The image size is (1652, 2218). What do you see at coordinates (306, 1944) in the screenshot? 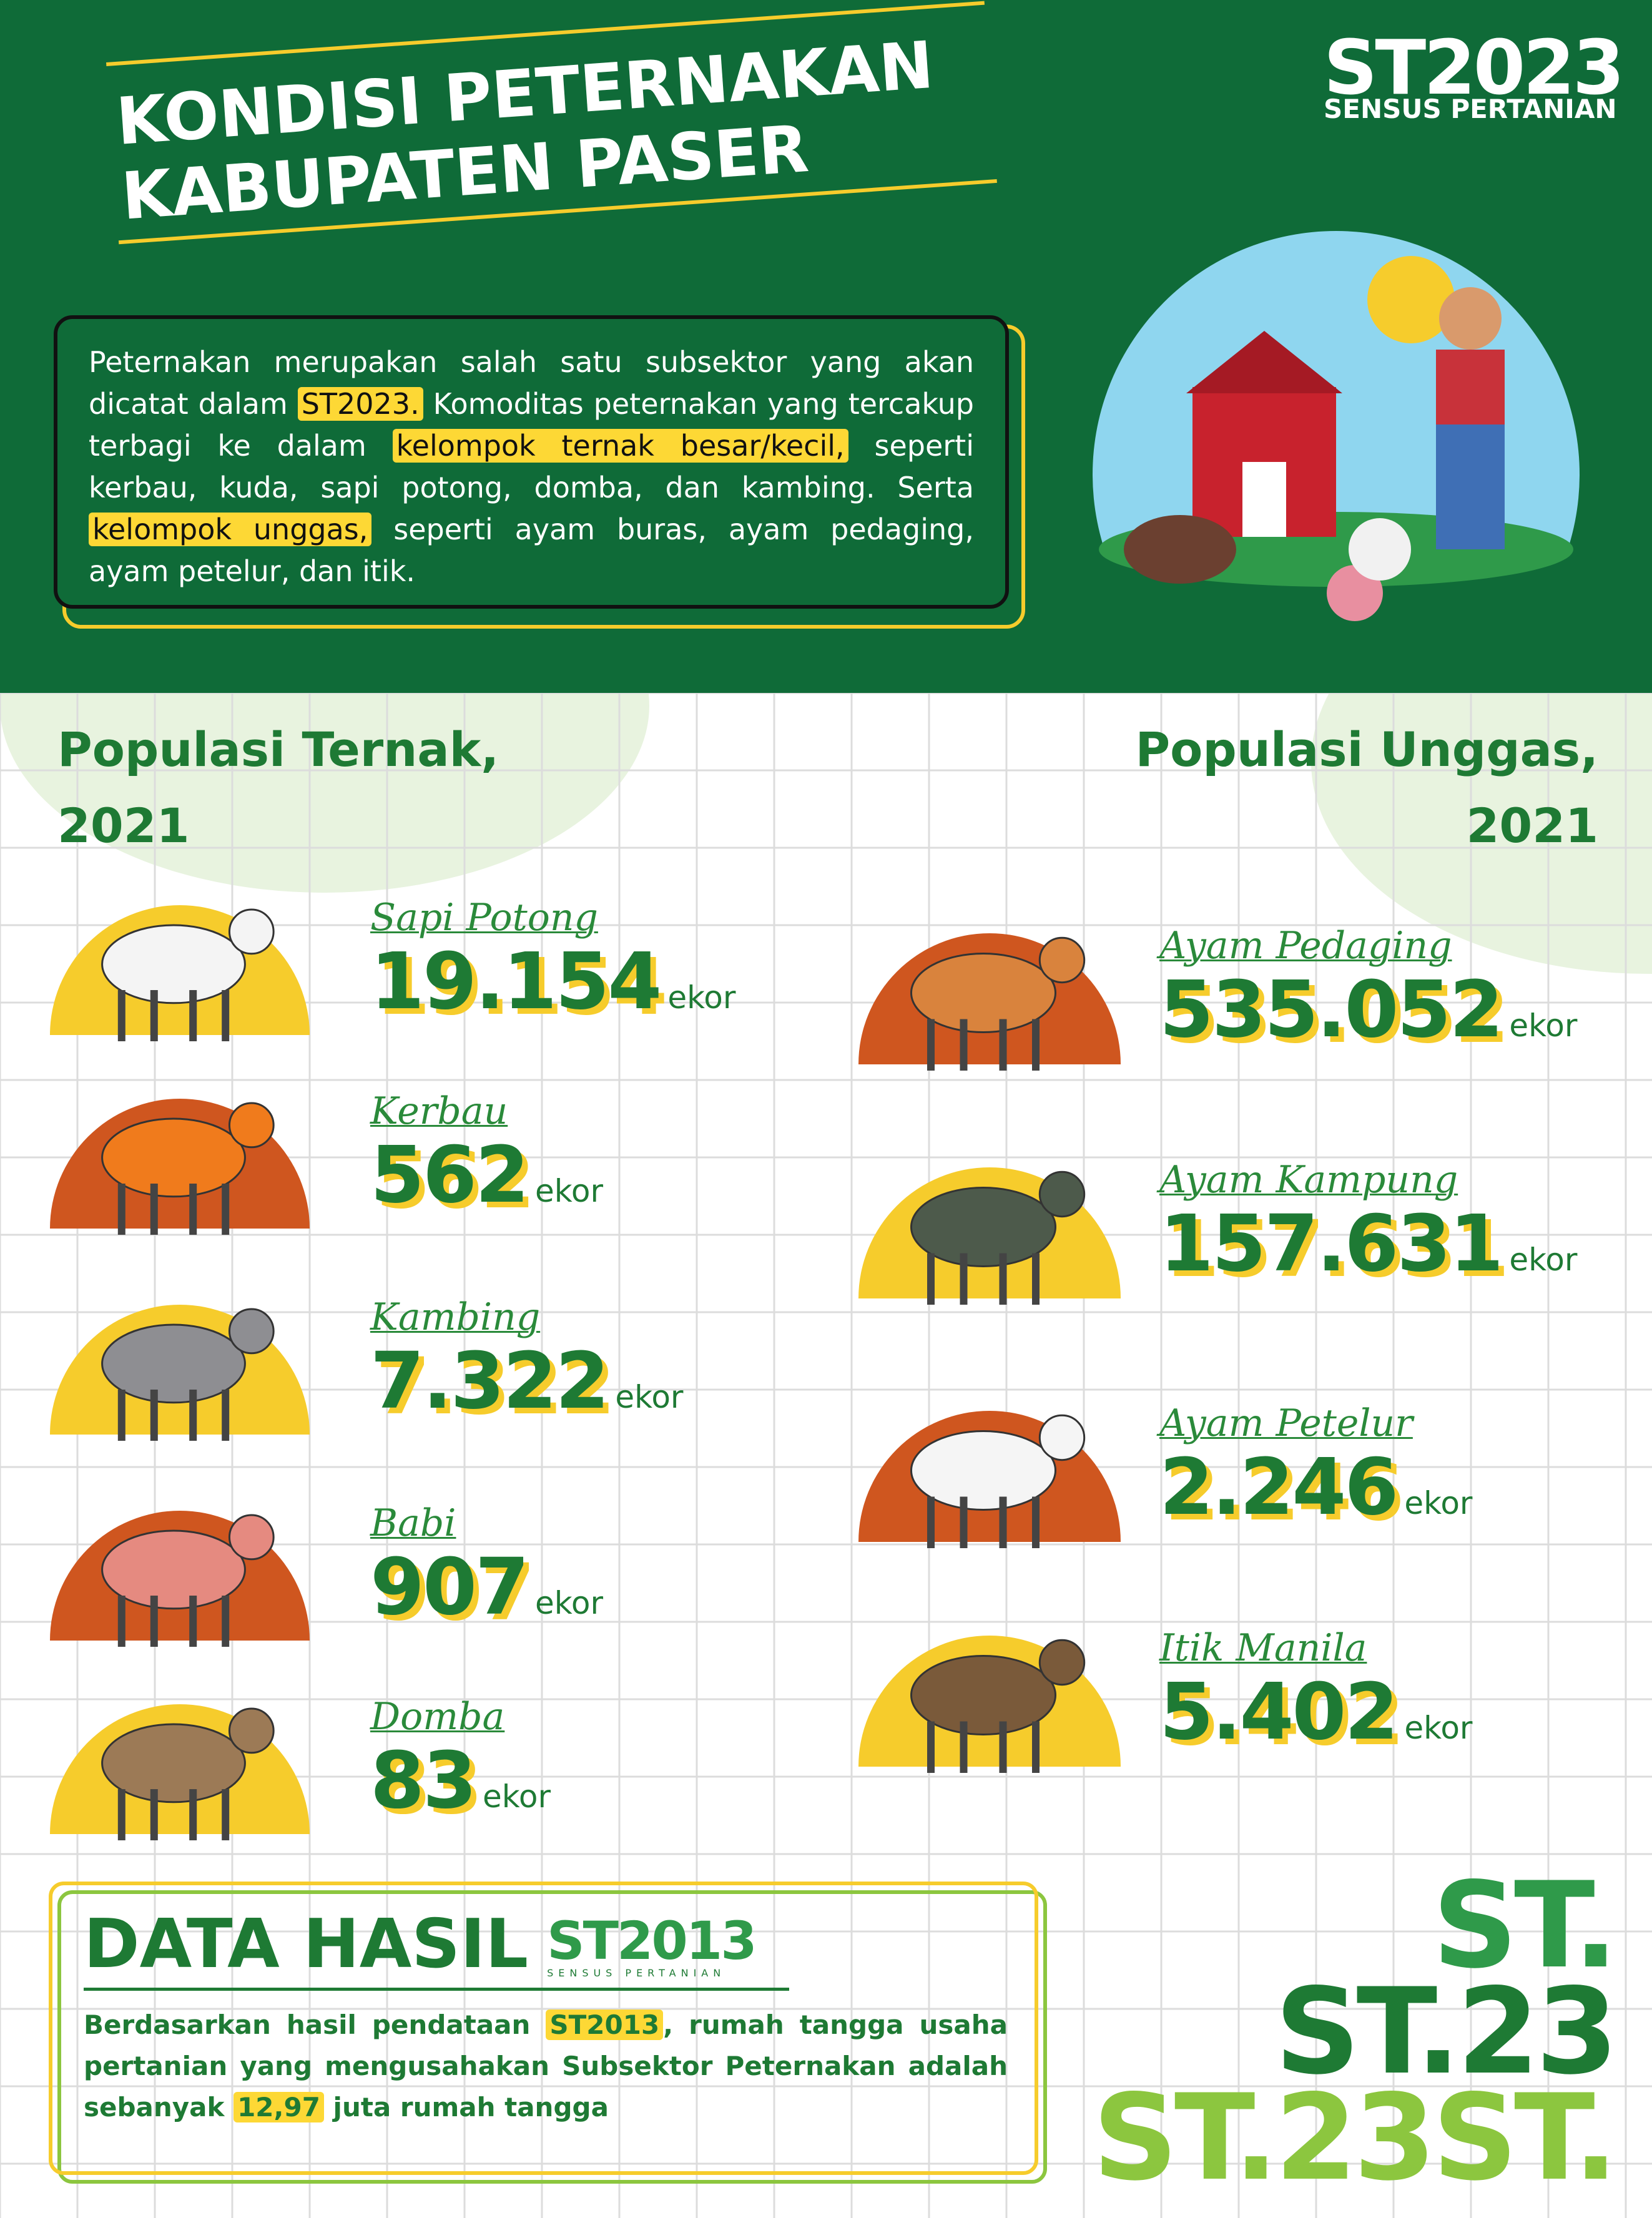
I see `footer-title: DATA HASIL` at bounding box center [306, 1944].